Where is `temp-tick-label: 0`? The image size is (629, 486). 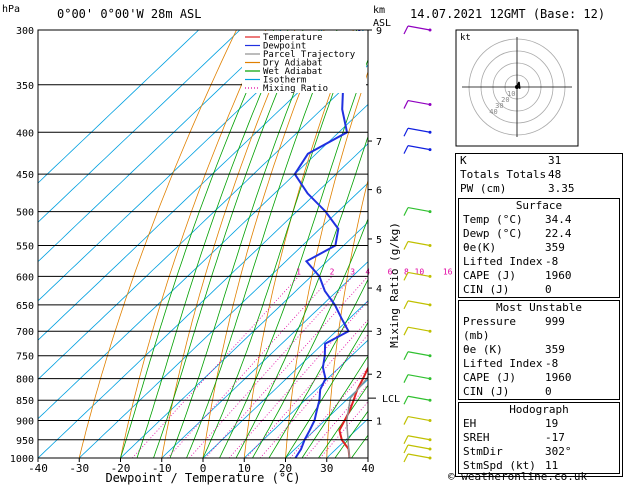
temp-tick-label: 0 is located at coordinates (203, 468).